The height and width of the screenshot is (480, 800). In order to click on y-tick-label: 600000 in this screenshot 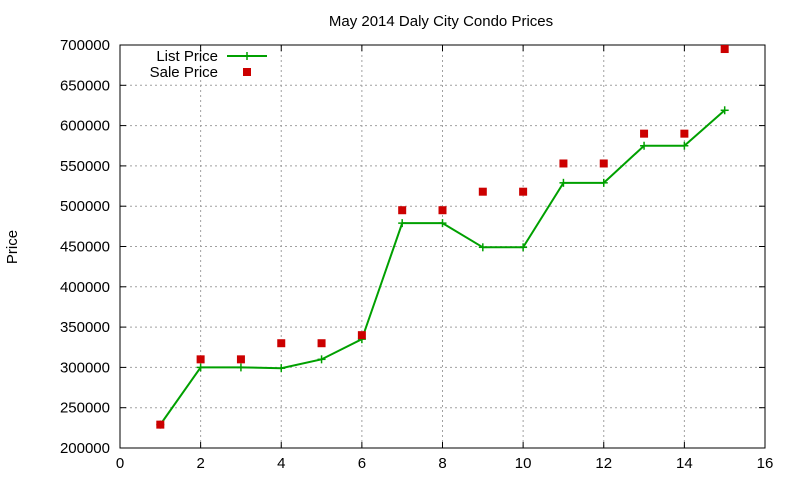, I will do `click(85, 126)`.